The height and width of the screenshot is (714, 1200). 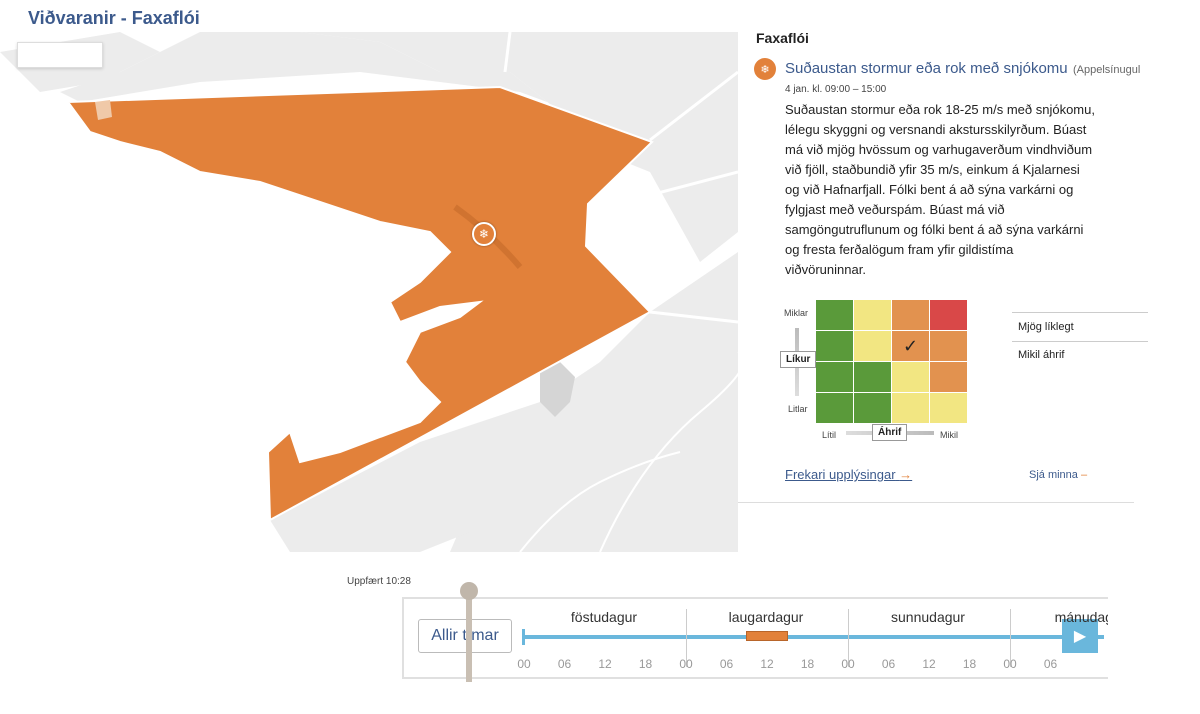 I want to click on time-slider-handle, so click(x=469, y=636).